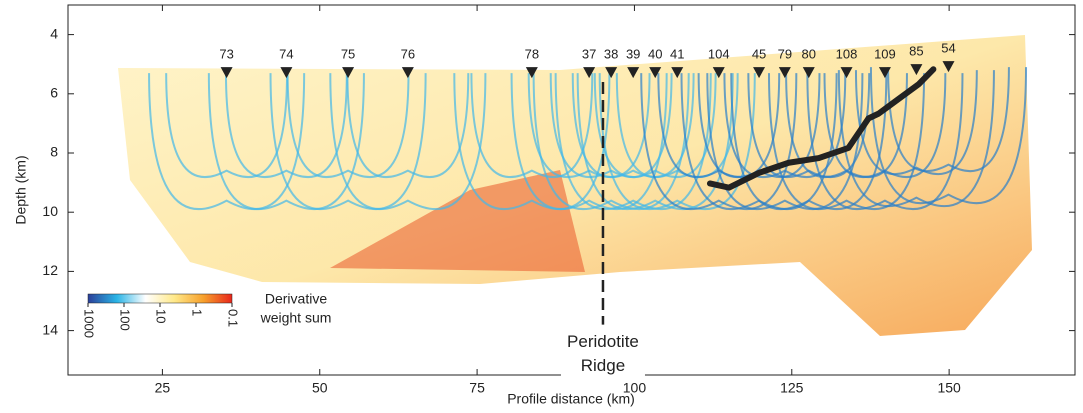  What do you see at coordinates (197, 312) in the screenshot?
I see `colorbar-tick-label: 1` at bounding box center [197, 312].